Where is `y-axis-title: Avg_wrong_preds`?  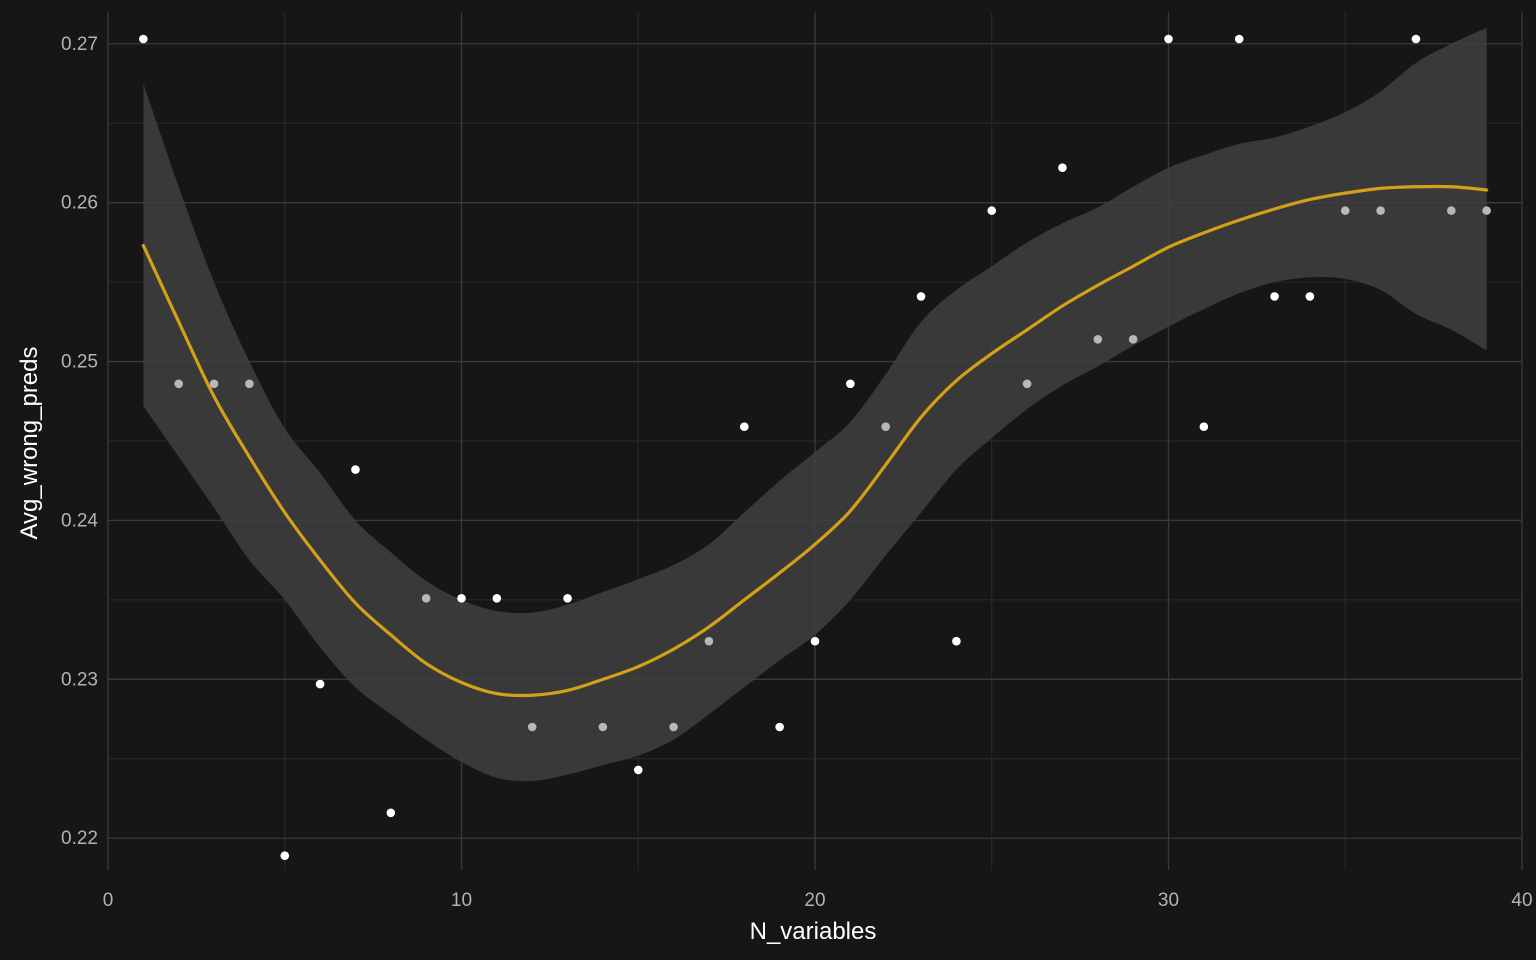 y-axis-title: Avg_wrong_preds is located at coordinates (29, 442).